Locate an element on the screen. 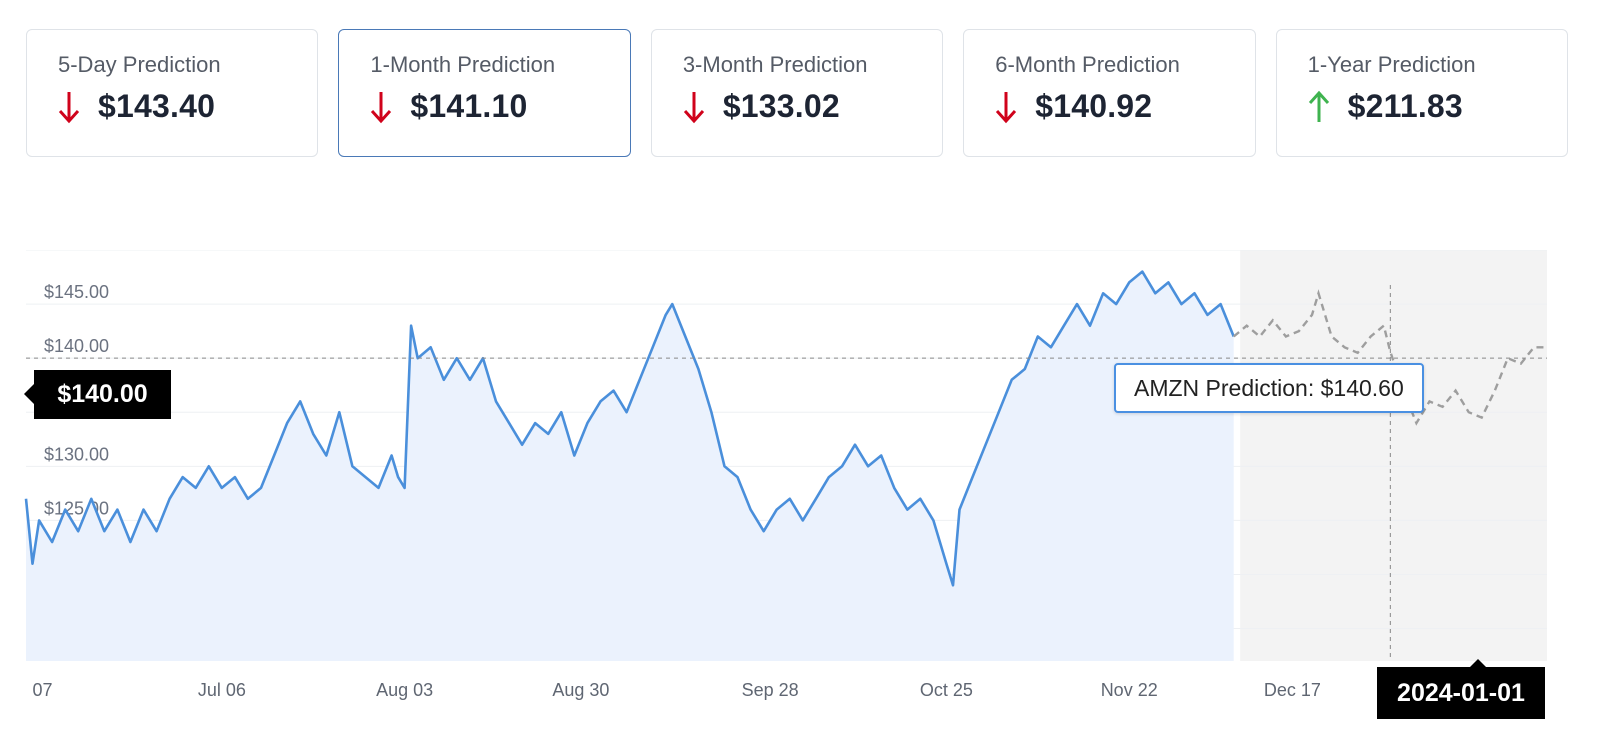 The height and width of the screenshot is (756, 1600). card-title: 6-Month Prediction is located at coordinates (1087, 64).